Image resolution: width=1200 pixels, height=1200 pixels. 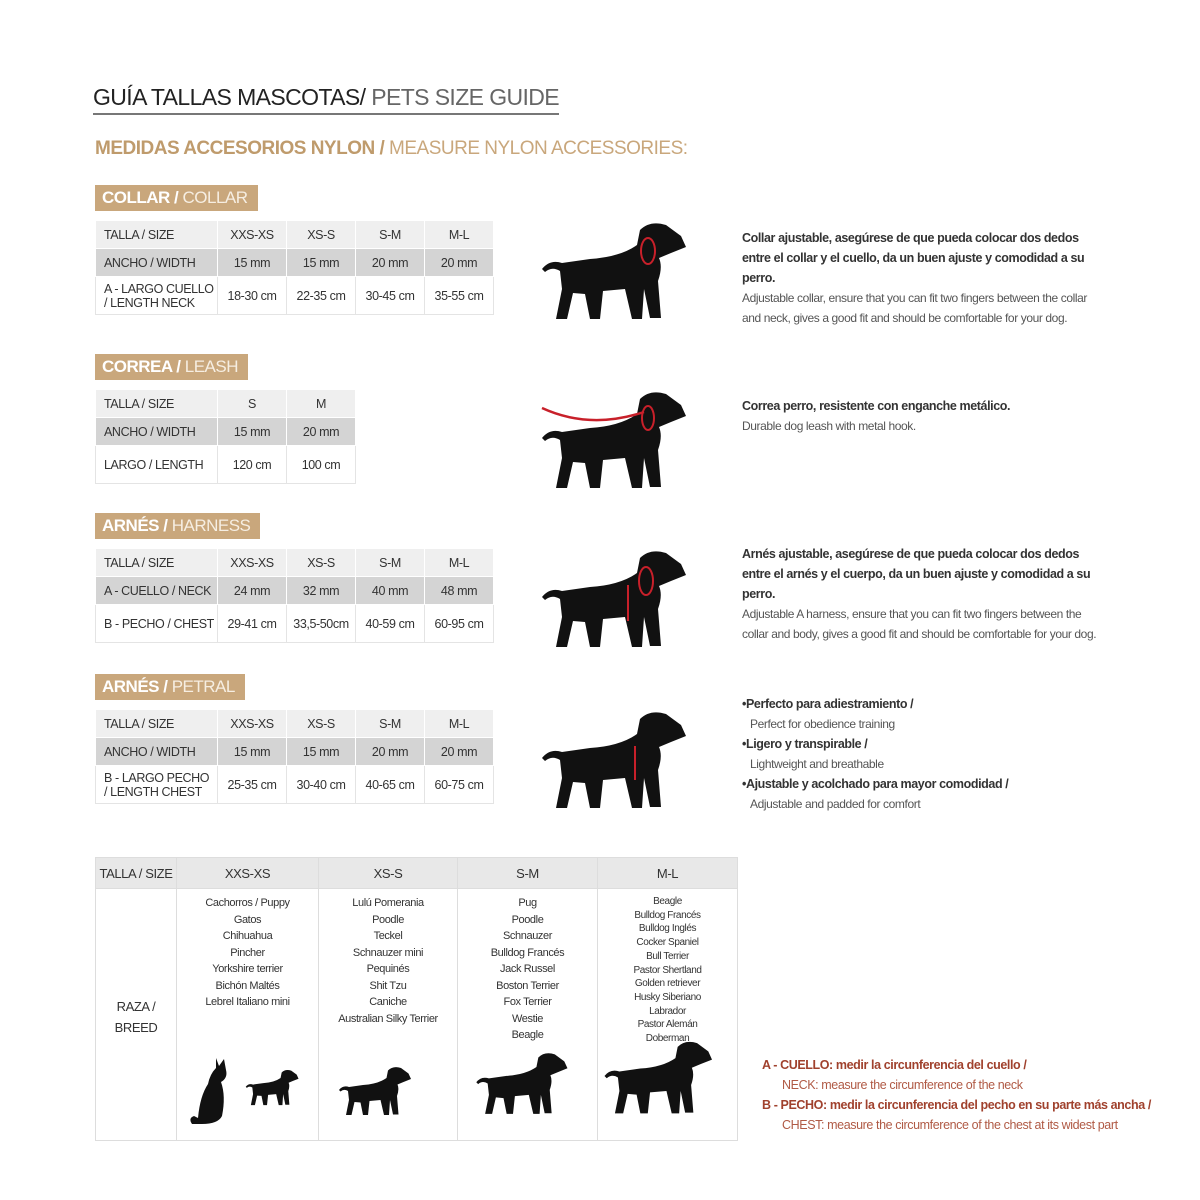 What do you see at coordinates (459, 623) in the screenshot?
I see `table-cell: 60-95 cm` at bounding box center [459, 623].